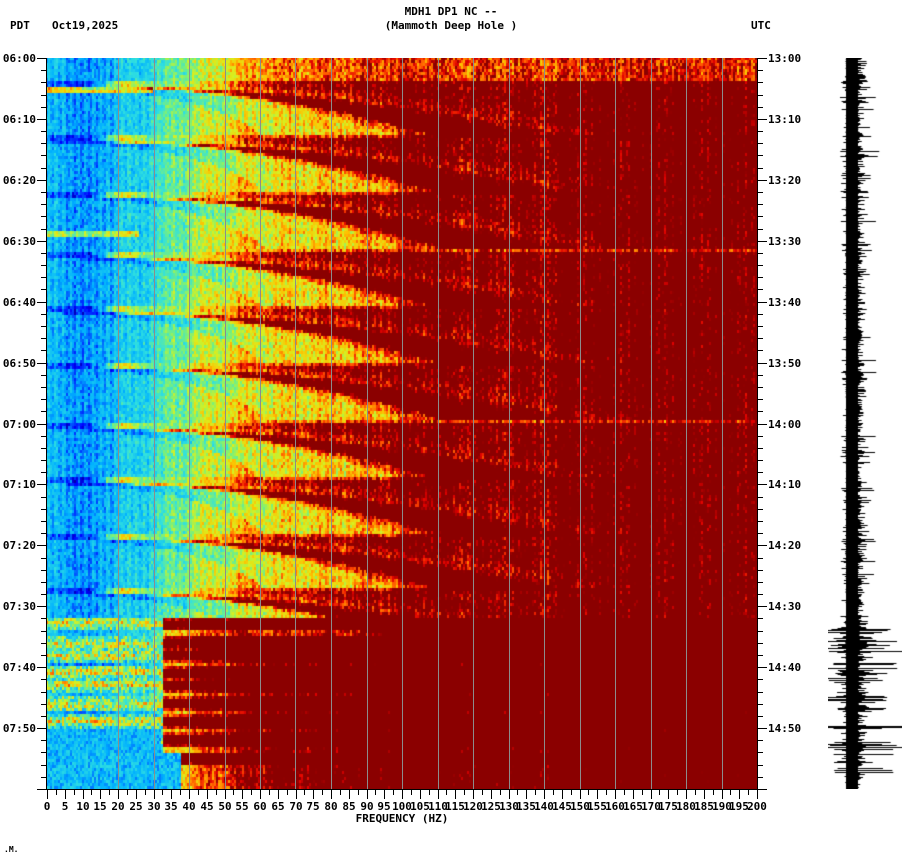  I want to click on frequency-label-25: 25, so click(136, 806).